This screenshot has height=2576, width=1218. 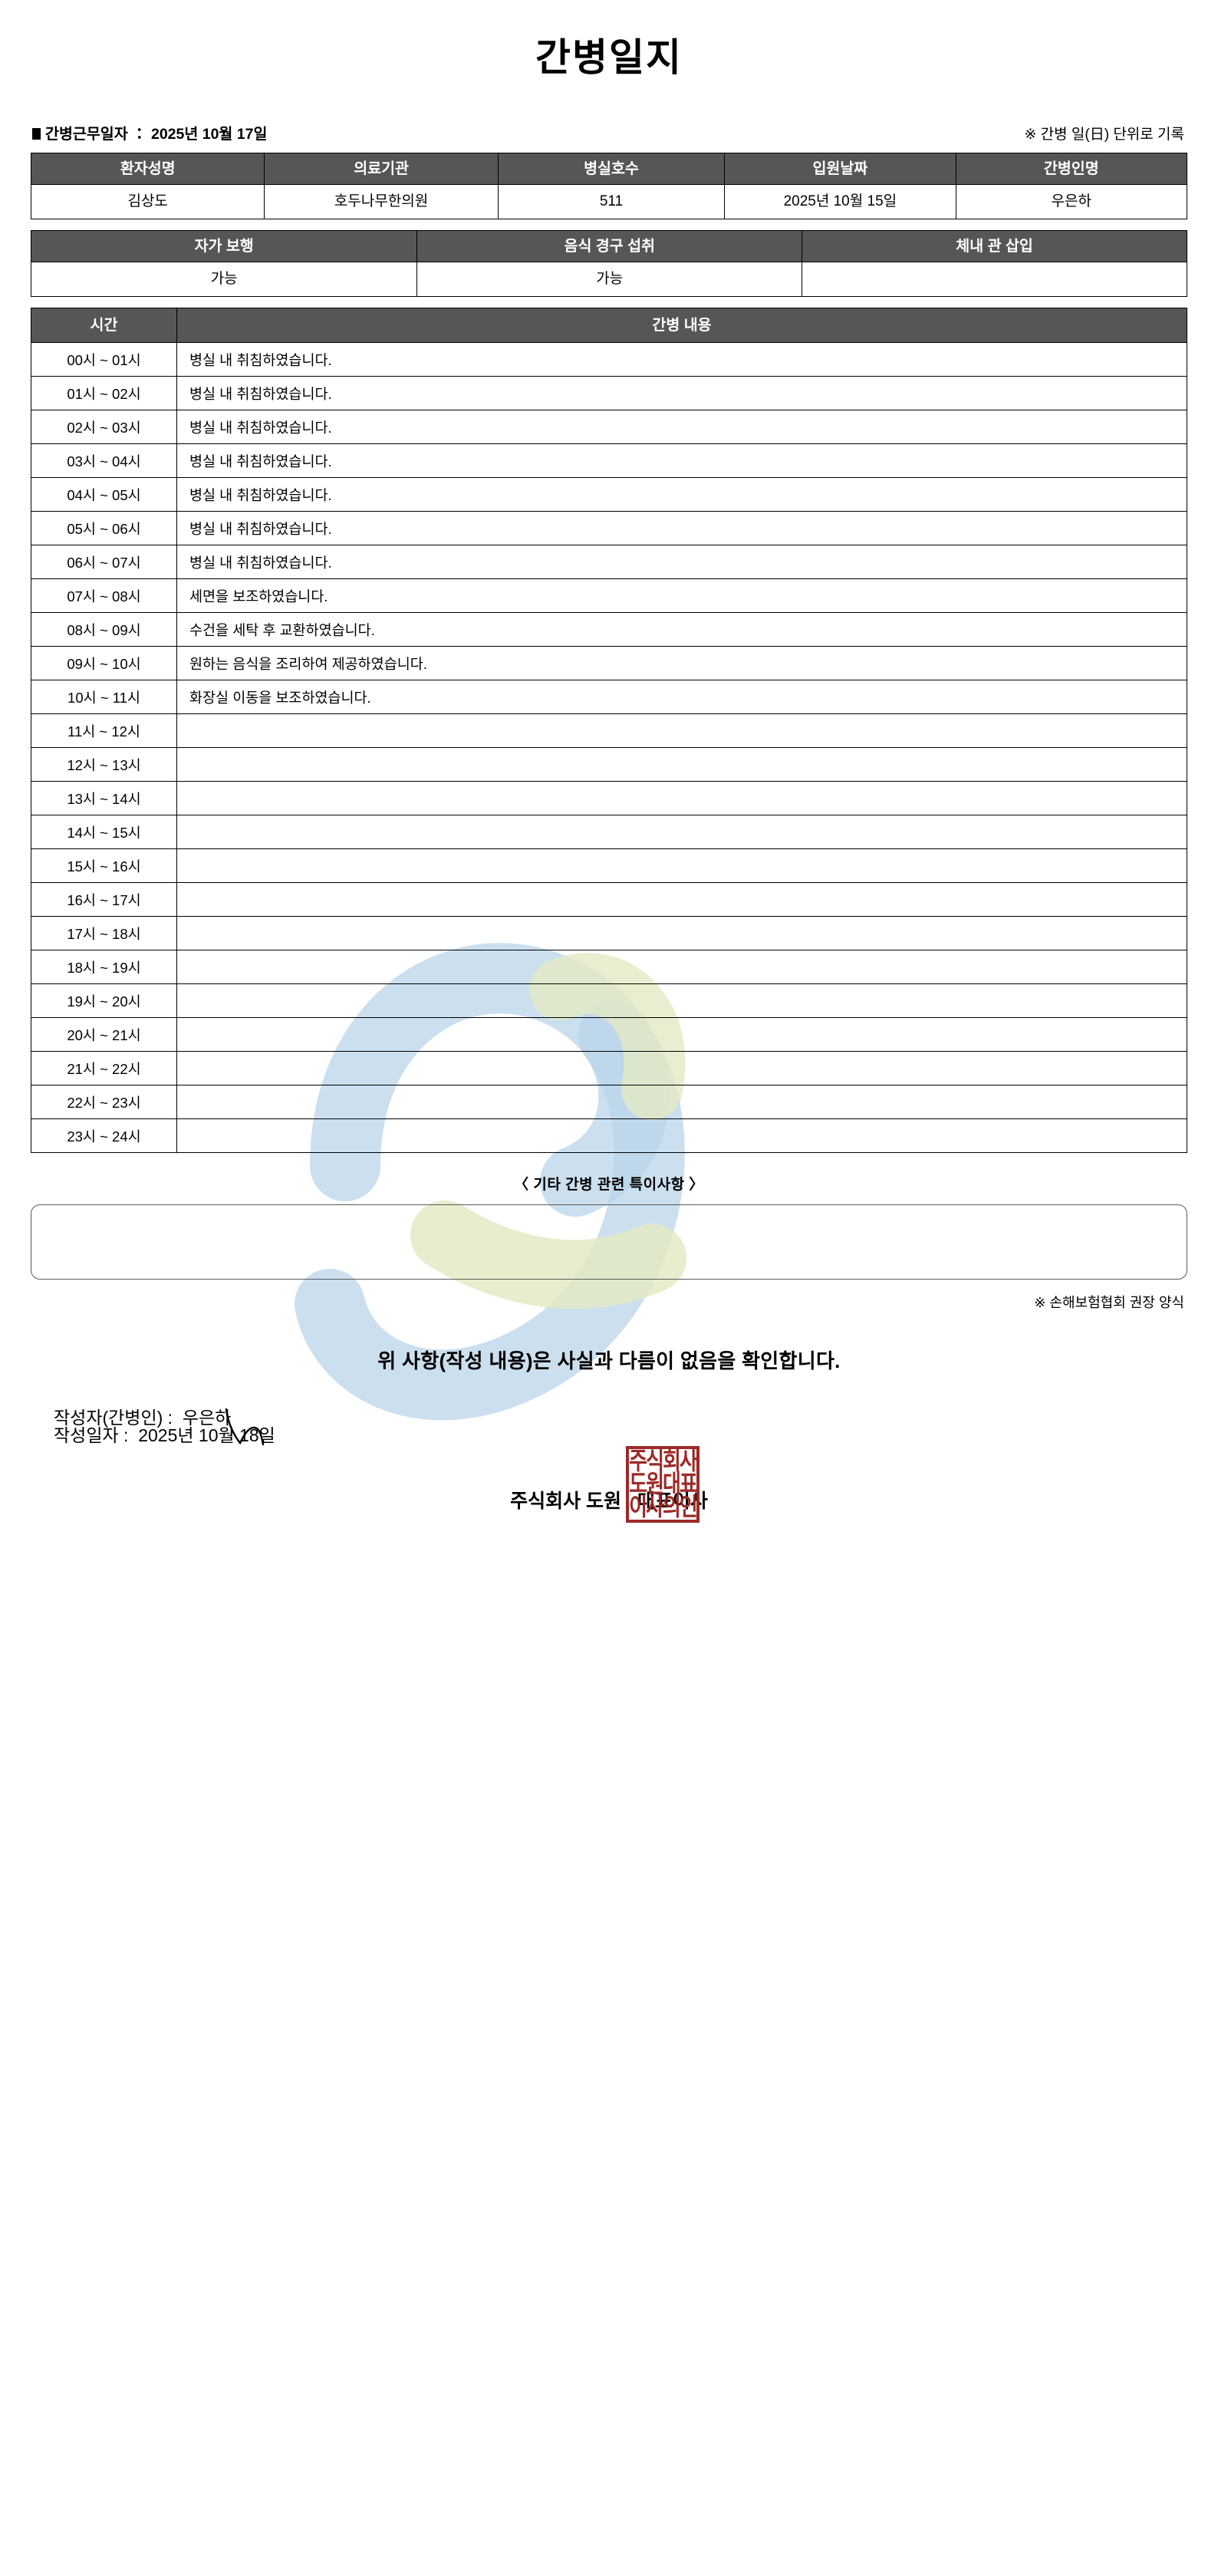 What do you see at coordinates (104, 359) in the screenshot?
I see `cell-time: 00시 ~ 01시` at bounding box center [104, 359].